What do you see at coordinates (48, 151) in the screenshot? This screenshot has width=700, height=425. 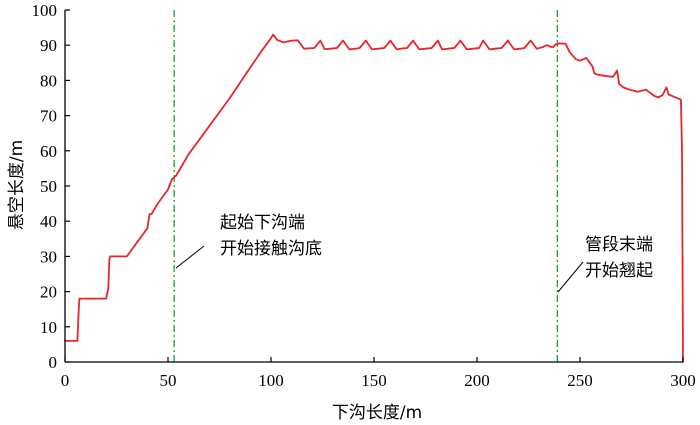 I see `y-tick-label: 60` at bounding box center [48, 151].